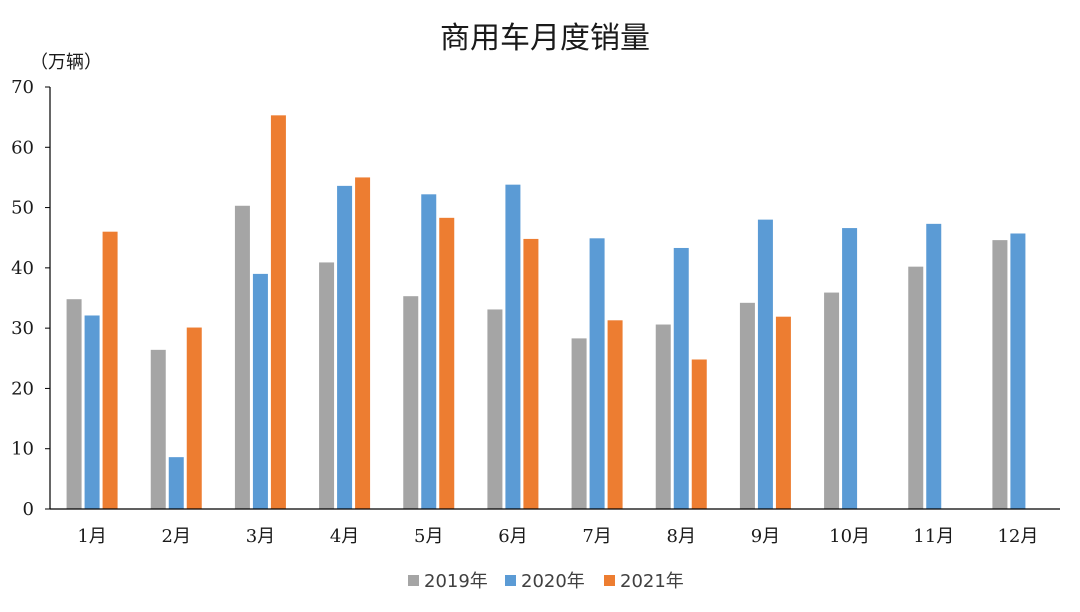  I want to click on y-tick-label: 30, so click(22, 328).